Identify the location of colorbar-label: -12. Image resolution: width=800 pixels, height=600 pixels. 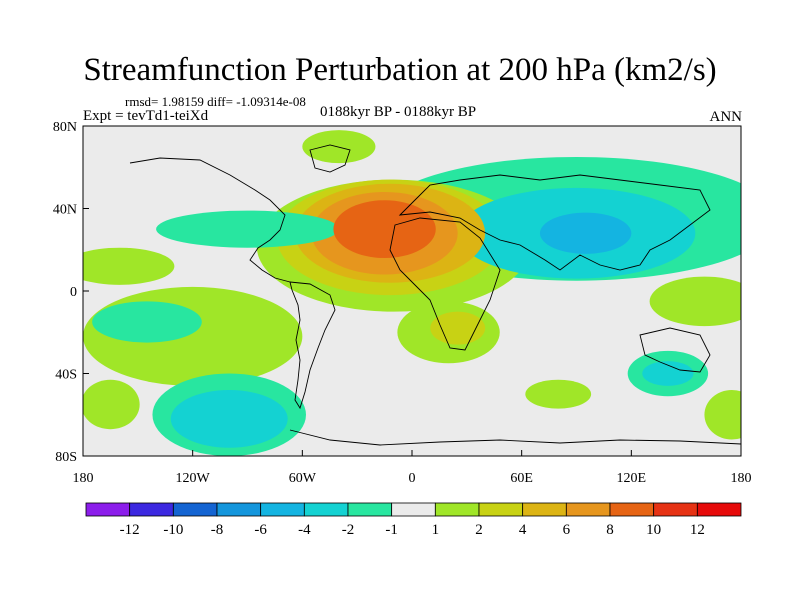
(130, 530).